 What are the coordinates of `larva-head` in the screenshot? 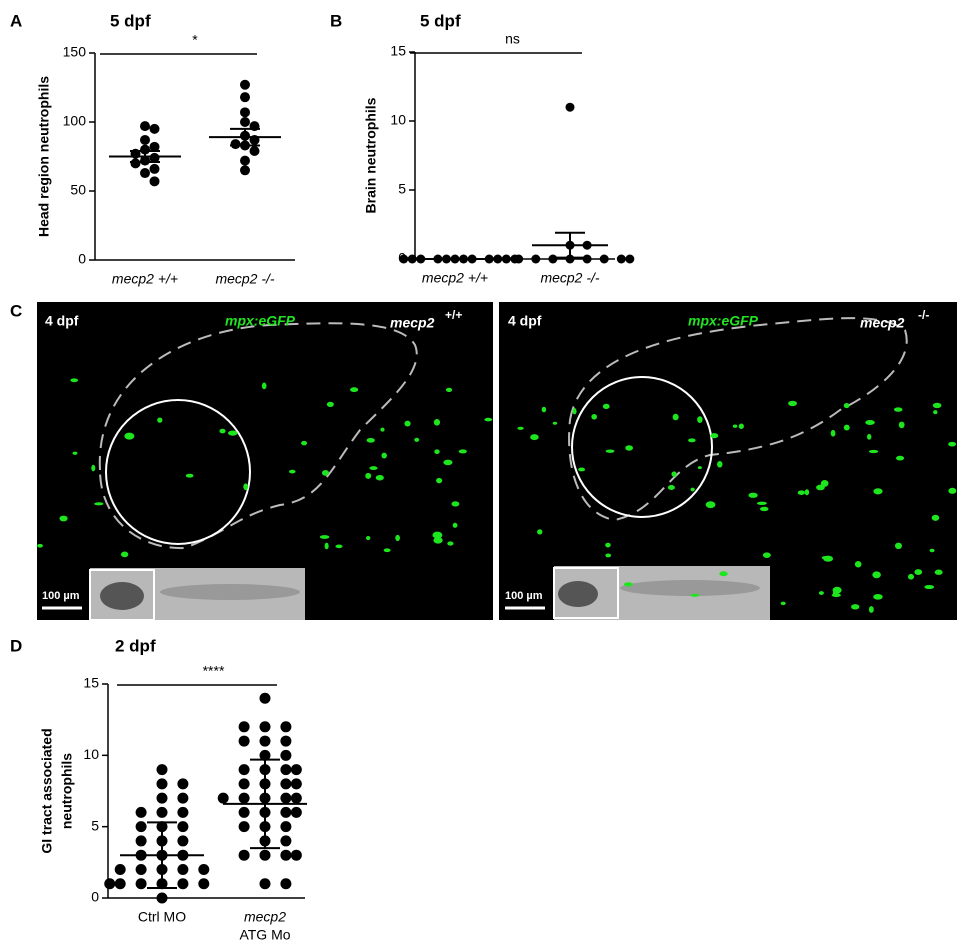 It's located at (122, 596).